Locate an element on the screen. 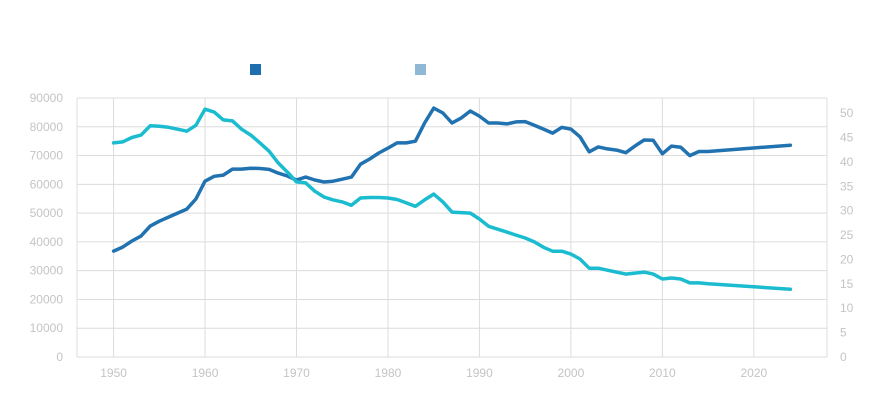  y-right-tick-label: 15 is located at coordinates (847, 284).